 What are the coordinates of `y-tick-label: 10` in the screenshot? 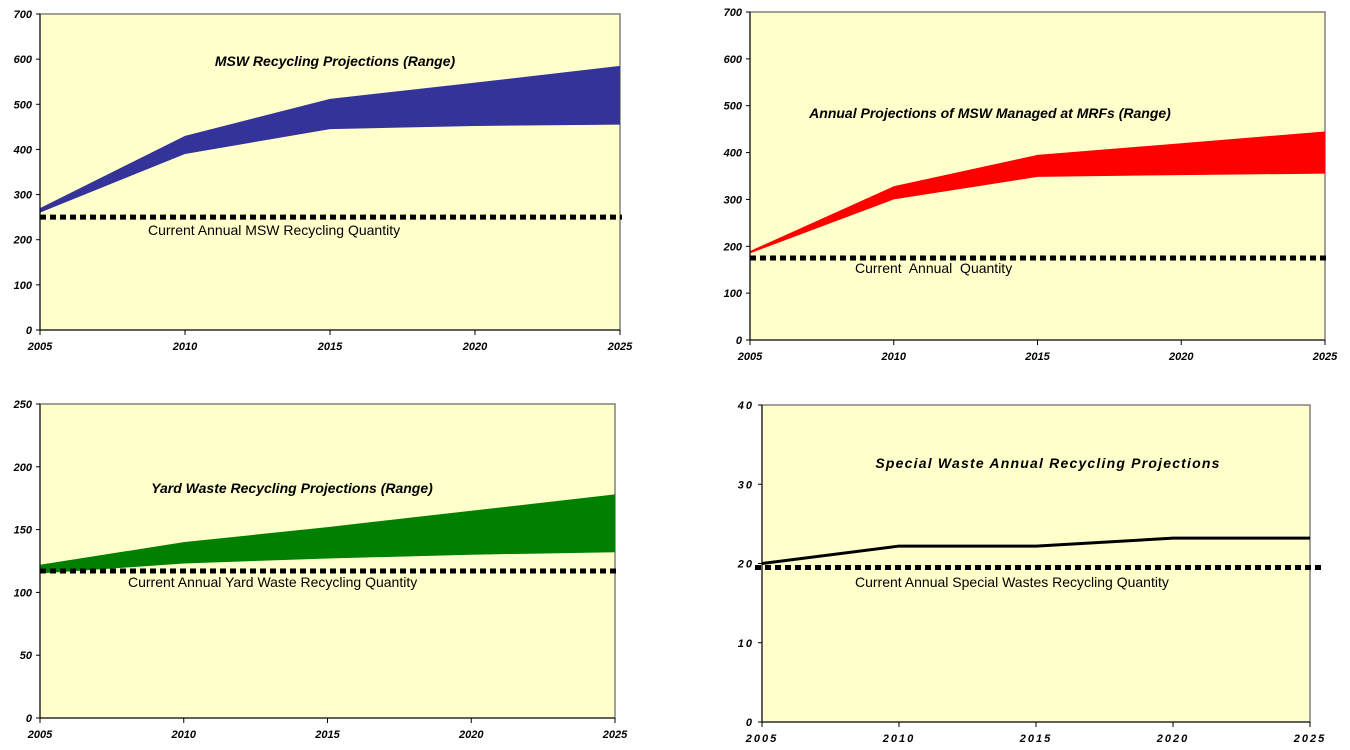 It's located at (746, 644).